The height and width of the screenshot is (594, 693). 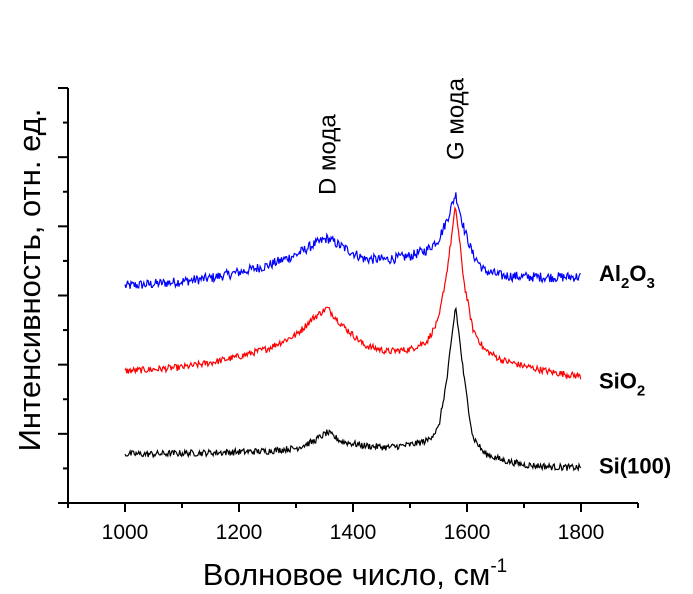 I want to click on x-tick-label: 1000, so click(x=125, y=532).